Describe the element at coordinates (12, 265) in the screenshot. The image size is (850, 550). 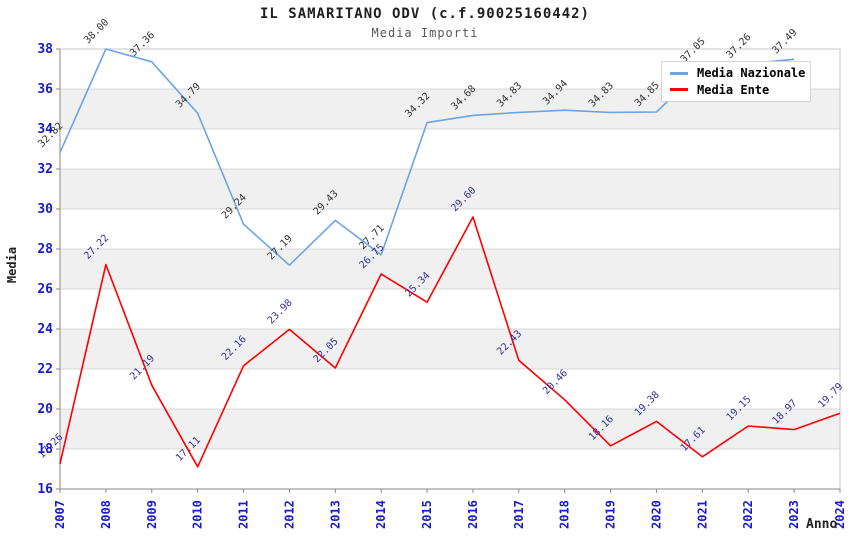
I see `y-axis-title: Media` at that location.